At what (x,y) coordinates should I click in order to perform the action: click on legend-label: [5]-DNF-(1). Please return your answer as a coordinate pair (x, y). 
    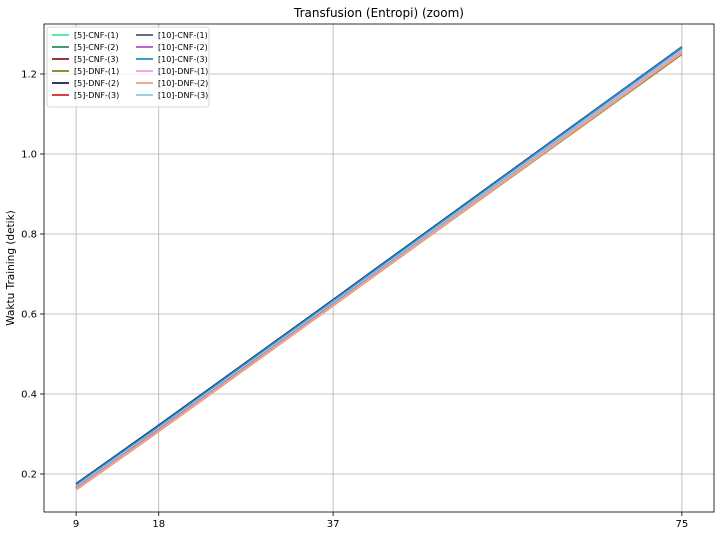
    Looking at the image, I should click on (96, 71).